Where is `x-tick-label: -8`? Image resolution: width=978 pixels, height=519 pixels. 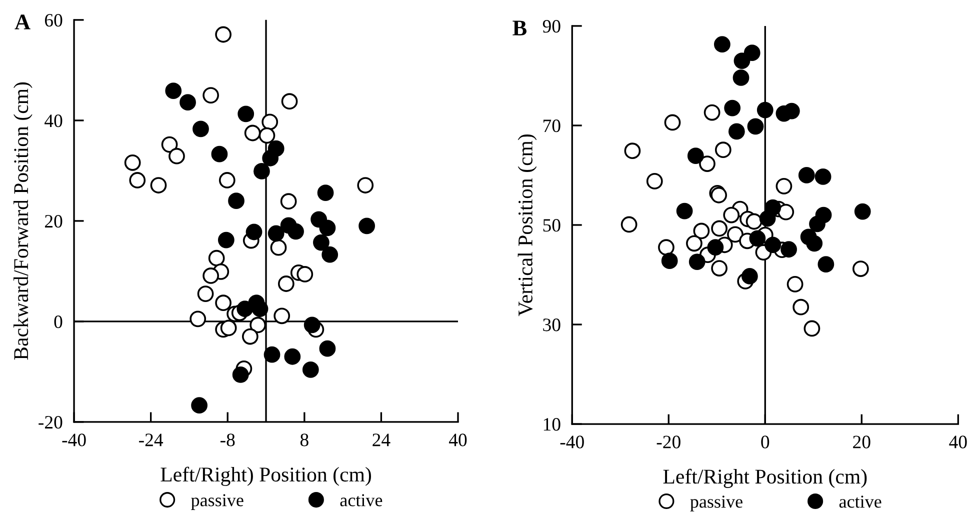
x-tick-label: -8 is located at coordinates (227, 440).